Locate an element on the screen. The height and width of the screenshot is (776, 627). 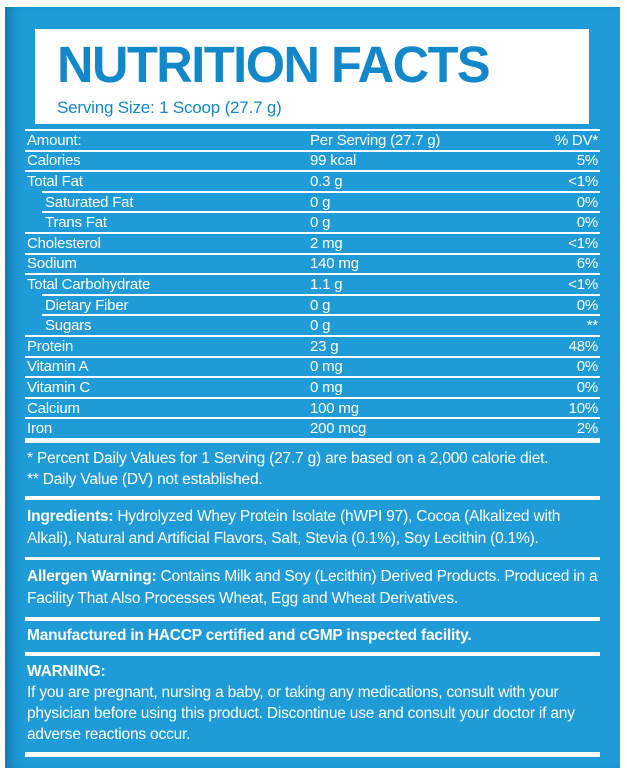
label-title: NUTRITION FACTS is located at coordinates (274, 64).